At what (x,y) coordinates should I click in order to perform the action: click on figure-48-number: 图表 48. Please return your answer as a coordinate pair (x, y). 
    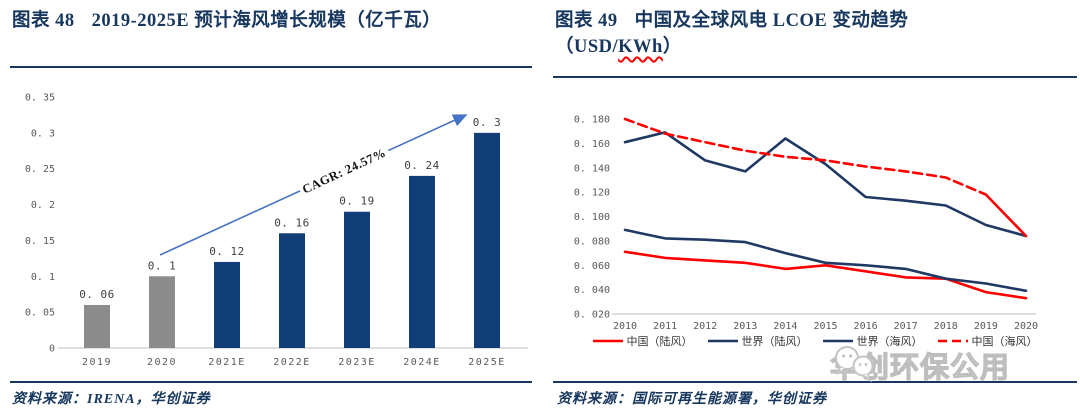
    Looking at the image, I should click on (43, 21).